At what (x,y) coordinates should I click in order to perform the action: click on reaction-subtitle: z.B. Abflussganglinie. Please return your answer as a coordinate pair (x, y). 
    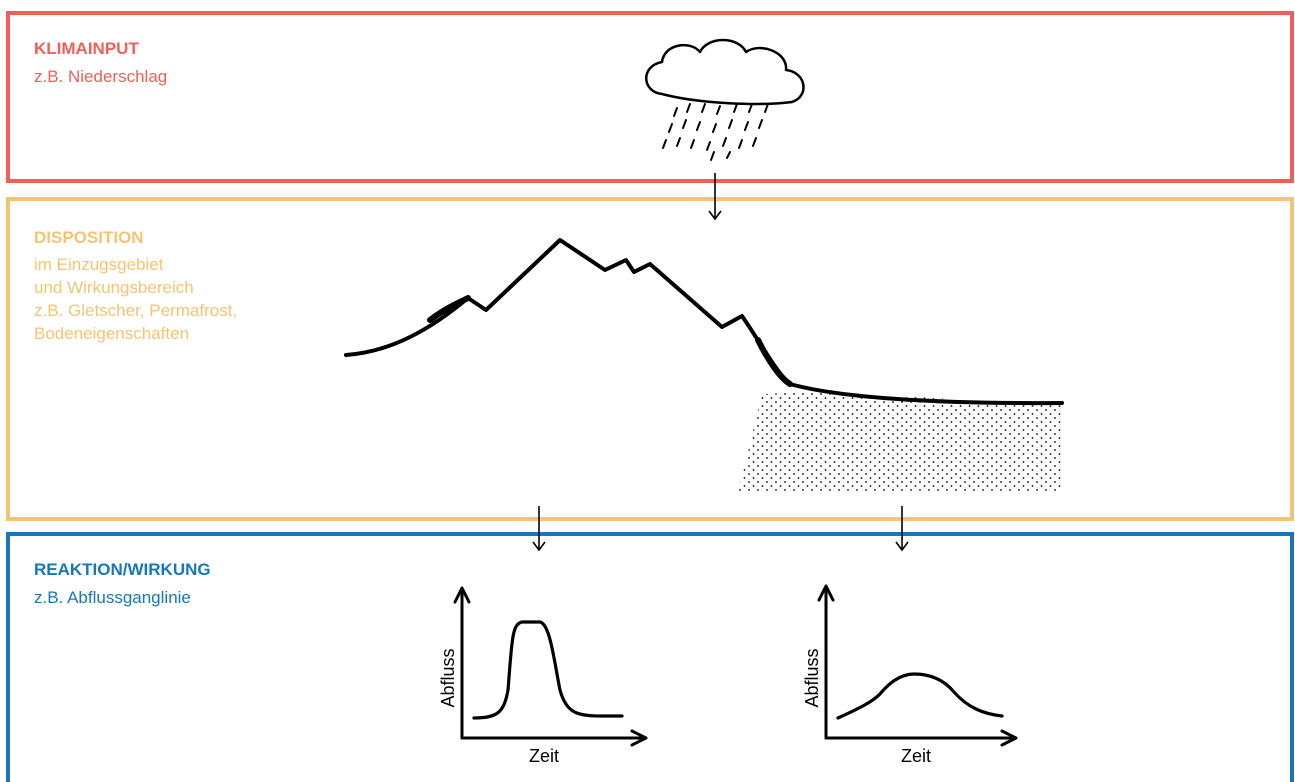
    Looking at the image, I should click on (112, 597).